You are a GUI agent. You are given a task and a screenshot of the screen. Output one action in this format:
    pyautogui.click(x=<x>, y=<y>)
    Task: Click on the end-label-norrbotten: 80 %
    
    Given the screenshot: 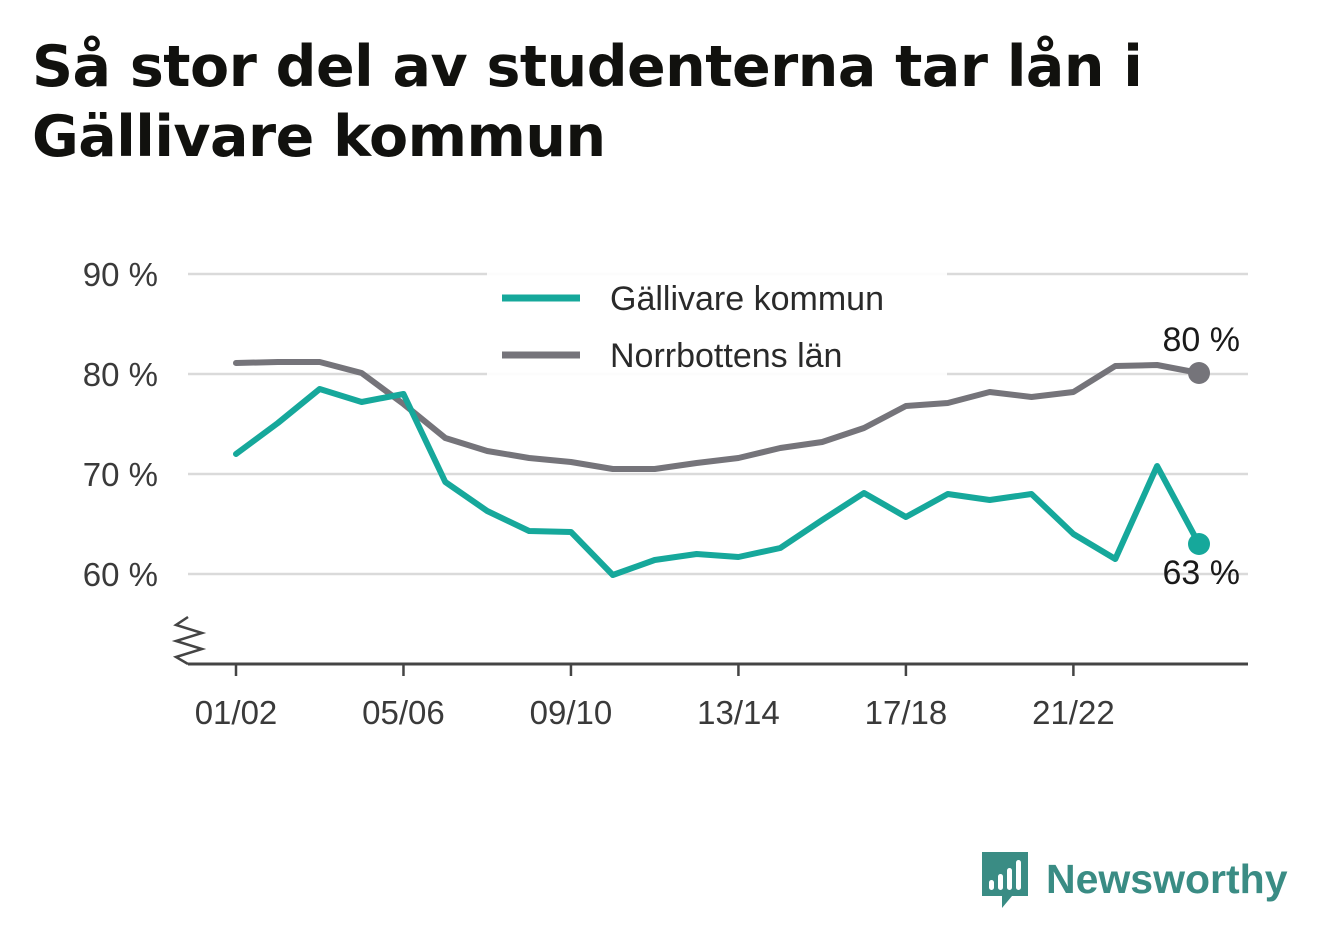 What is the action you would take?
    pyautogui.click(x=1202, y=340)
    